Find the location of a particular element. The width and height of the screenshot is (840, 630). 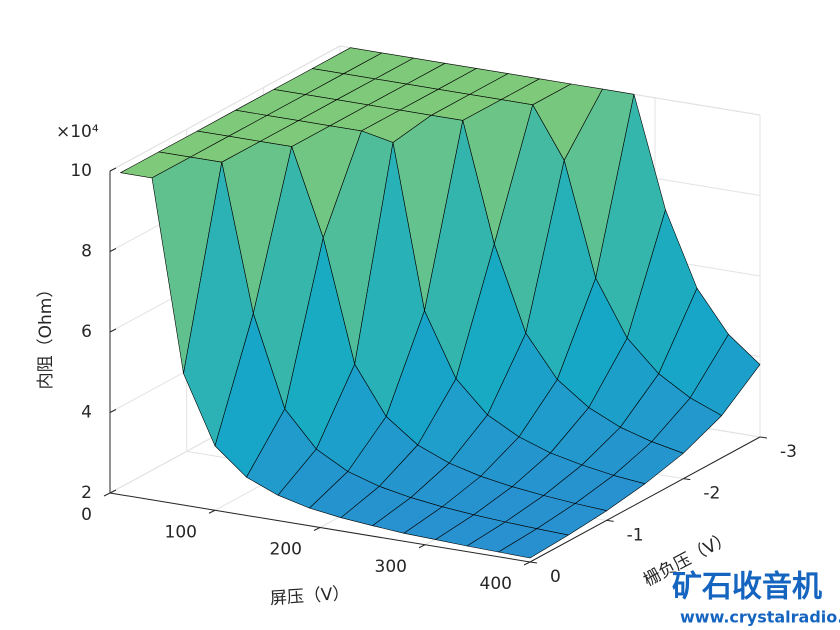

z-exponent: ×10⁴ is located at coordinates (77, 132).